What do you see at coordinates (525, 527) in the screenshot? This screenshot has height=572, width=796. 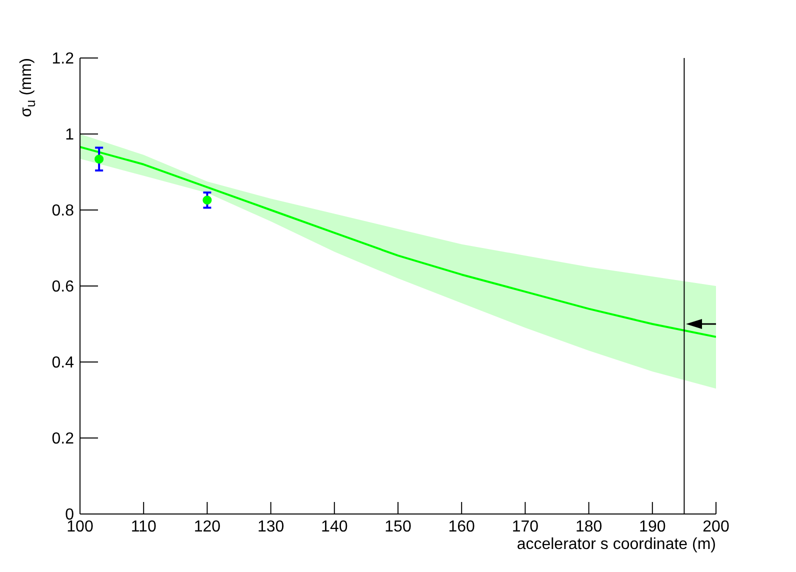 I see `x-tick-label: 170` at bounding box center [525, 527].